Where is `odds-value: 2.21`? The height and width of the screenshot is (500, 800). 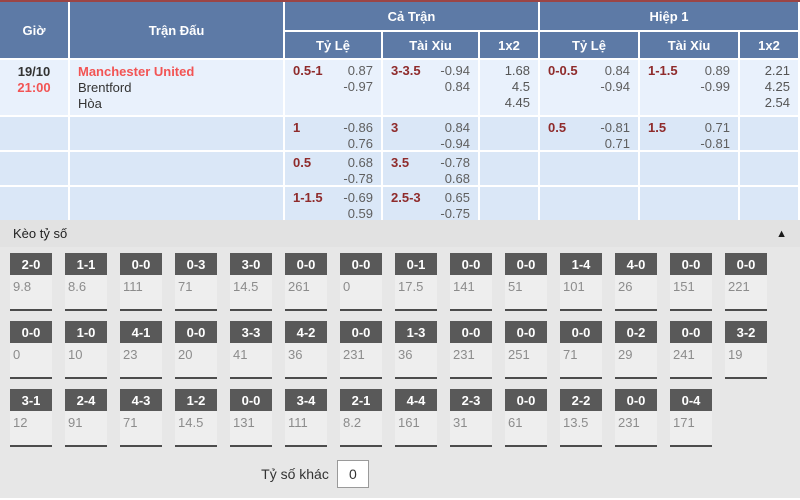
odds-value: 2.21 is located at coordinates (777, 70).